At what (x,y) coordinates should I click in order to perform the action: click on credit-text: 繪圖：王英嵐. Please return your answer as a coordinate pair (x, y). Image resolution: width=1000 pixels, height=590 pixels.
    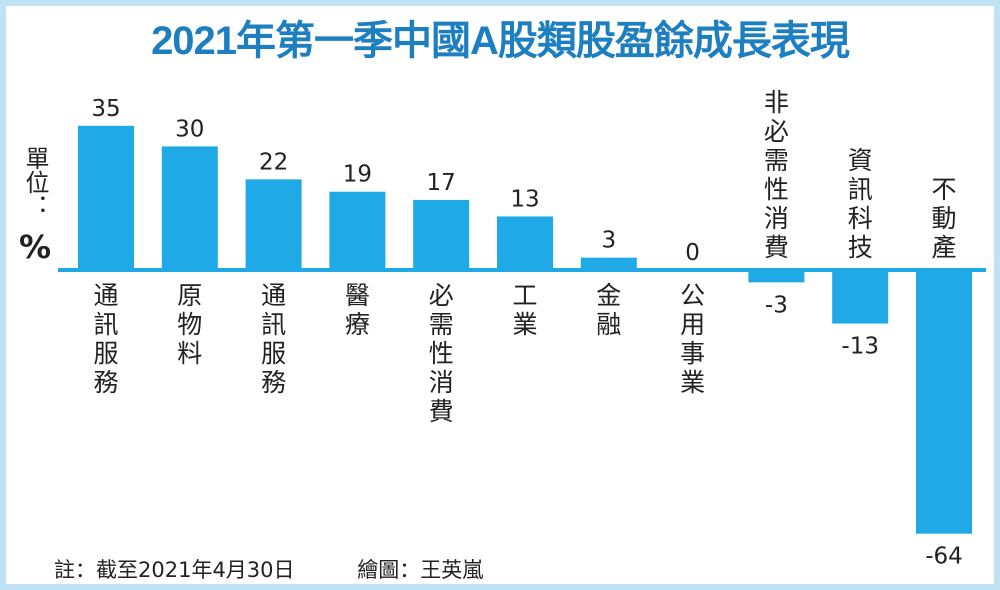
    Looking at the image, I should click on (420, 570).